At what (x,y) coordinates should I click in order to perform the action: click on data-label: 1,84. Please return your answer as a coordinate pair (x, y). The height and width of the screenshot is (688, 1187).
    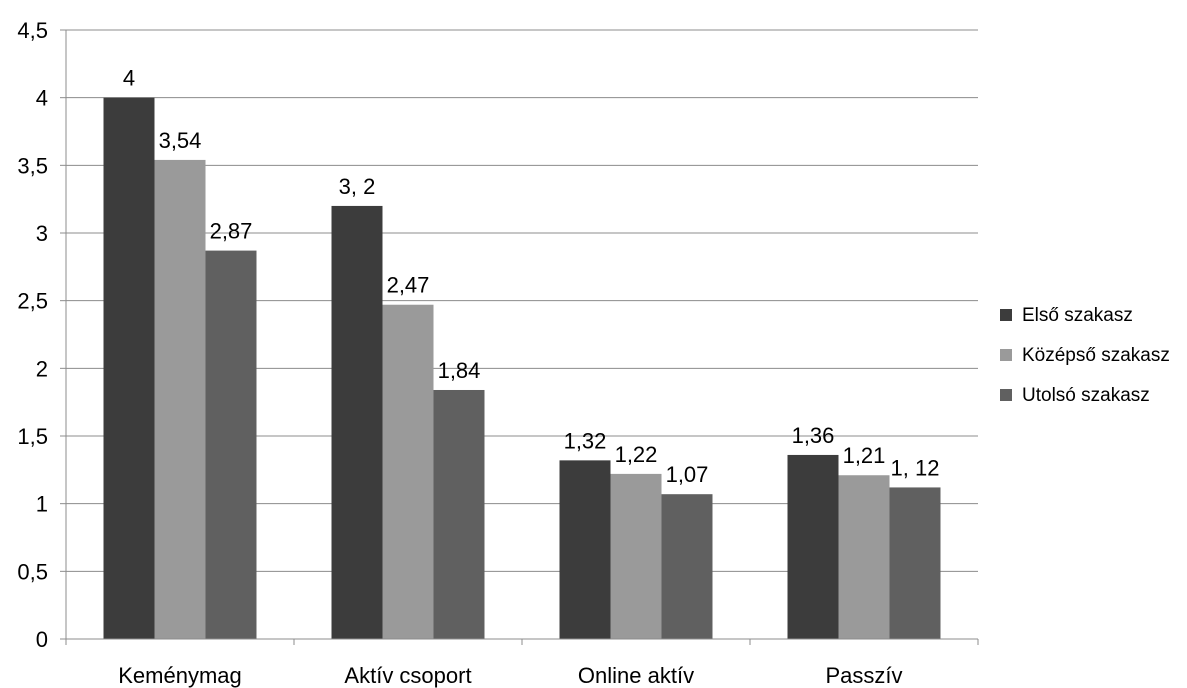
    Looking at the image, I should click on (459, 370).